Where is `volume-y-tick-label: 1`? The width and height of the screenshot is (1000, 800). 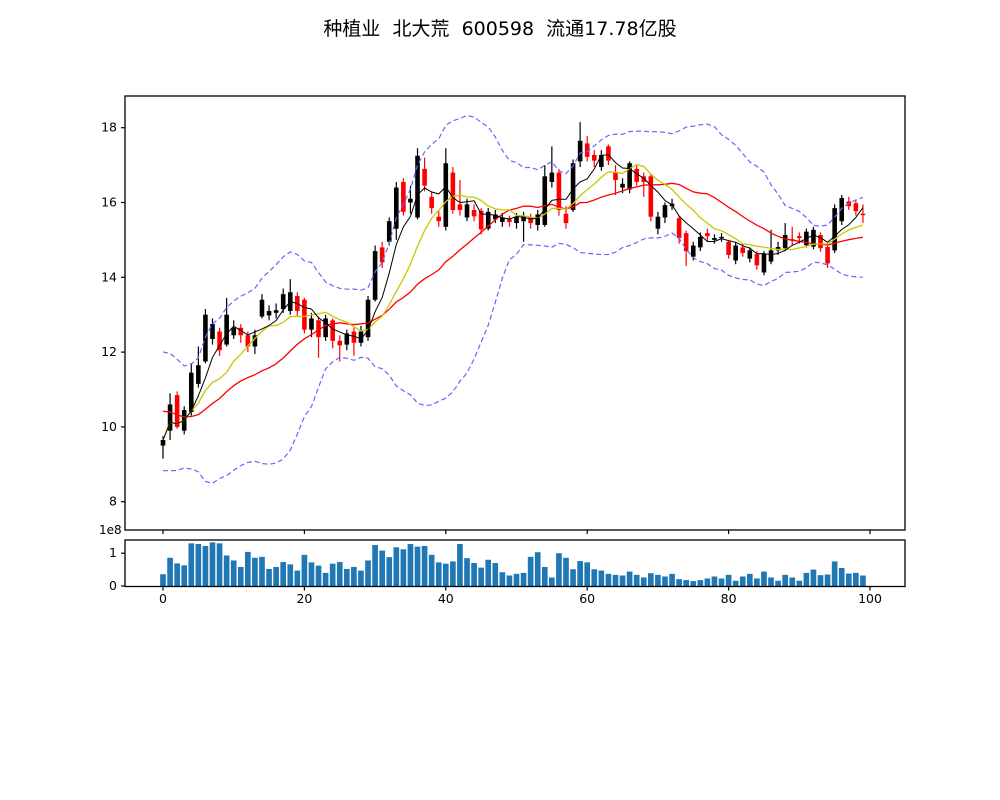
volume-y-tick-label: 1 is located at coordinates (113, 552).